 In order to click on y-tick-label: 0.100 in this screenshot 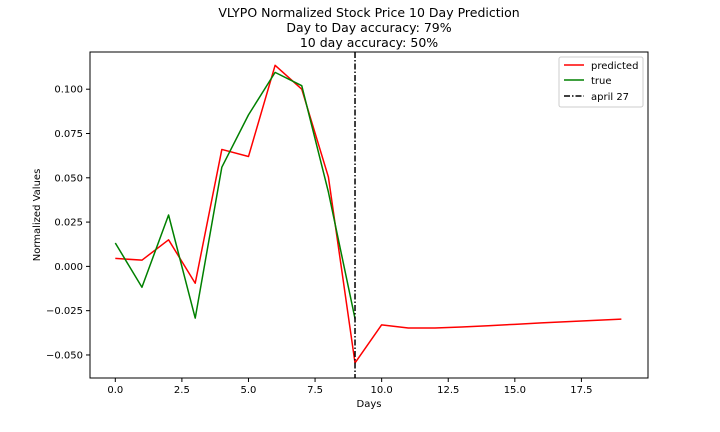, I will do `click(68, 90)`.